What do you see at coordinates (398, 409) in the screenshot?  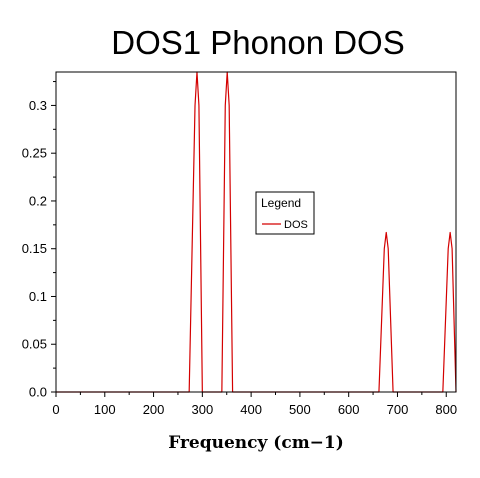 I see `x-tick-label: 700` at bounding box center [398, 409].